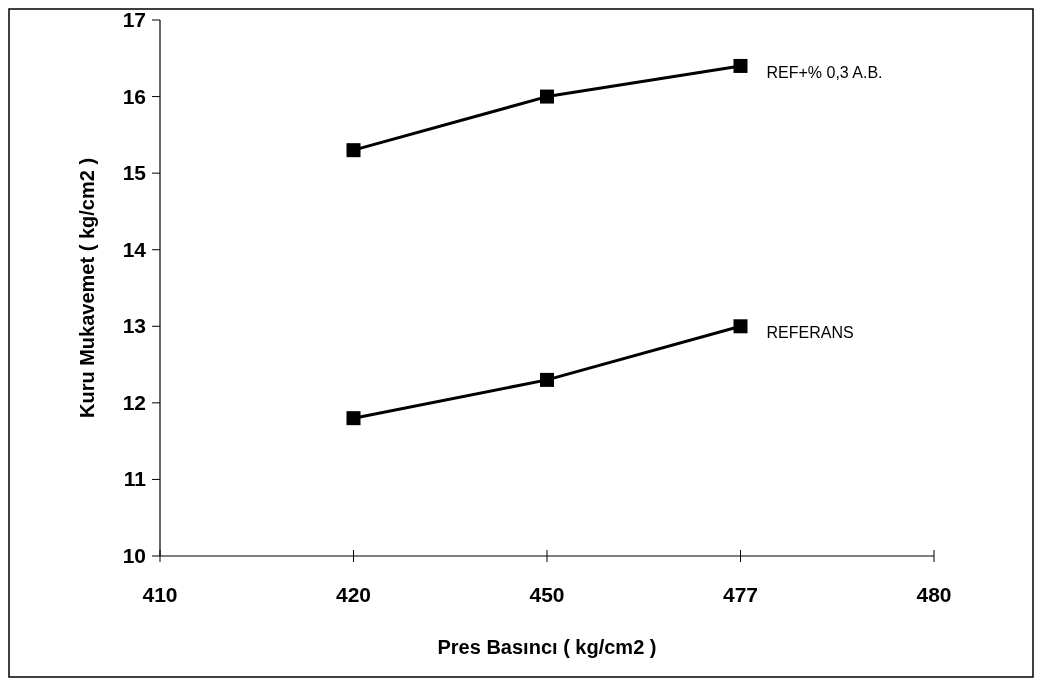 This screenshot has width=1042, height=686. What do you see at coordinates (134, 326) in the screenshot?
I see `y-tick-label: 13` at bounding box center [134, 326].